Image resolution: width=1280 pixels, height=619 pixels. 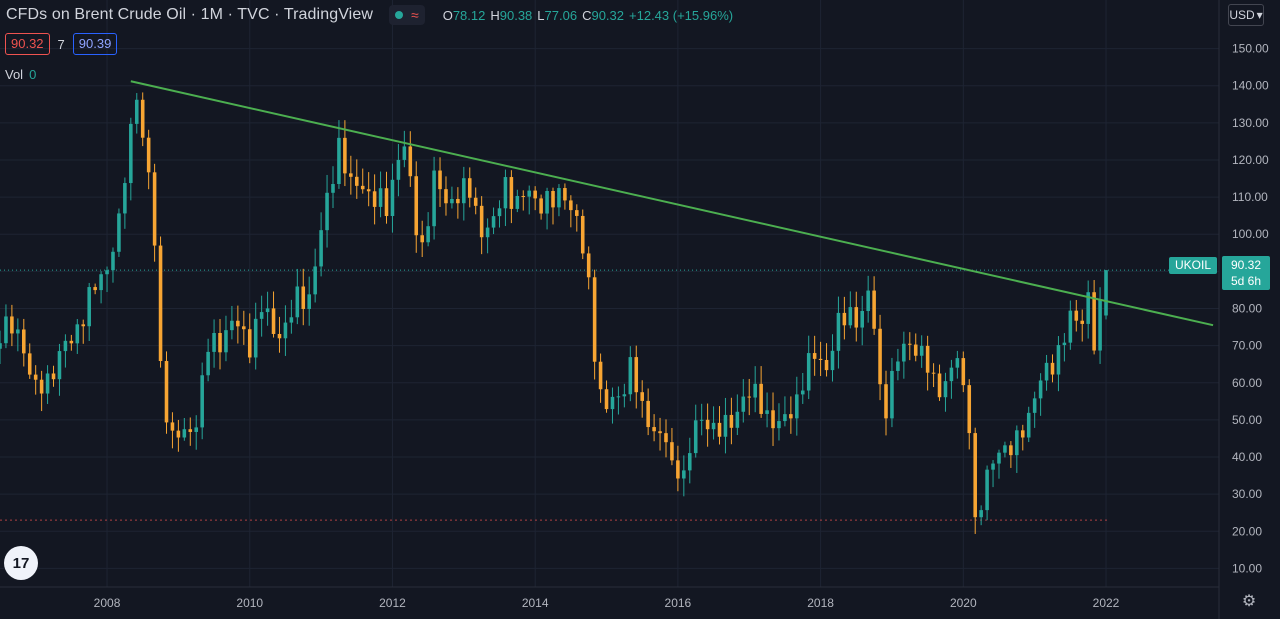 What do you see at coordinates (407, 15) in the screenshot?
I see `status-pill: ≈` at bounding box center [407, 15].